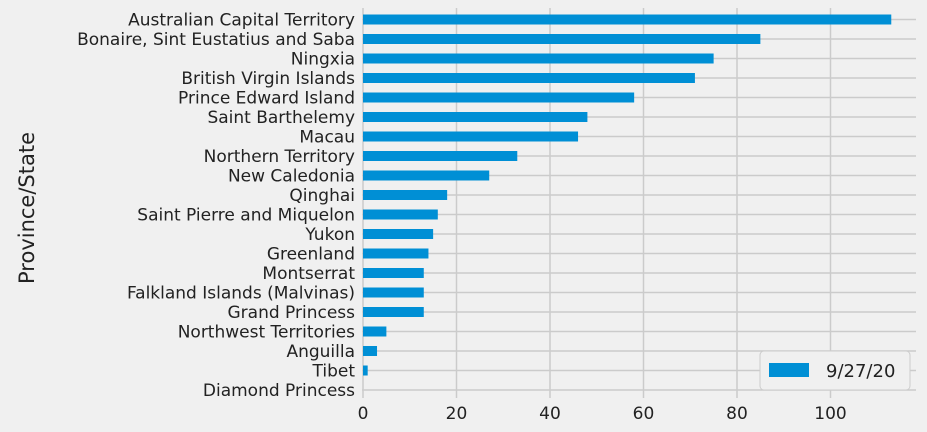  Describe the element at coordinates (323, 60) in the screenshot. I see `category-label: Ningxia` at that location.